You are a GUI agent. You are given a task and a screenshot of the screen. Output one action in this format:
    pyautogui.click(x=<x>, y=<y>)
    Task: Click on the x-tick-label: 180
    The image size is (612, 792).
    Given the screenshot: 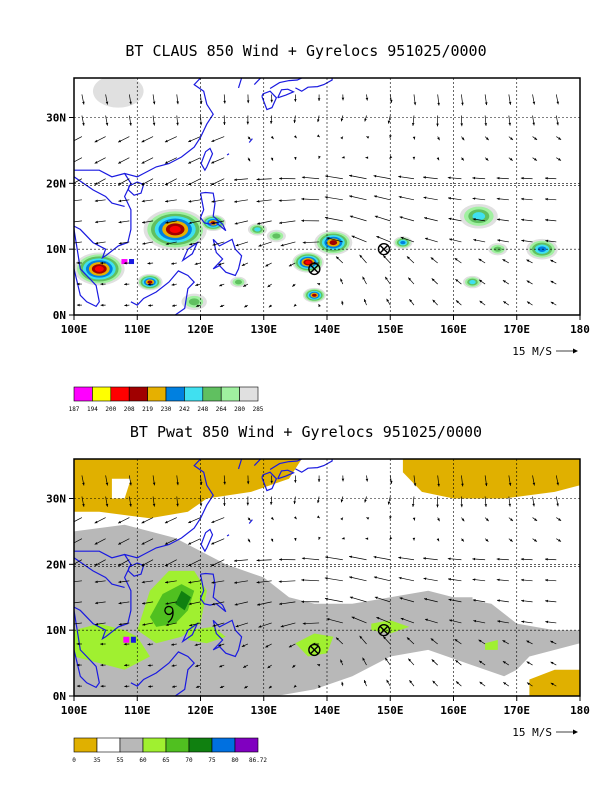 What is the action you would take?
    pyautogui.click(x=580, y=329)
    